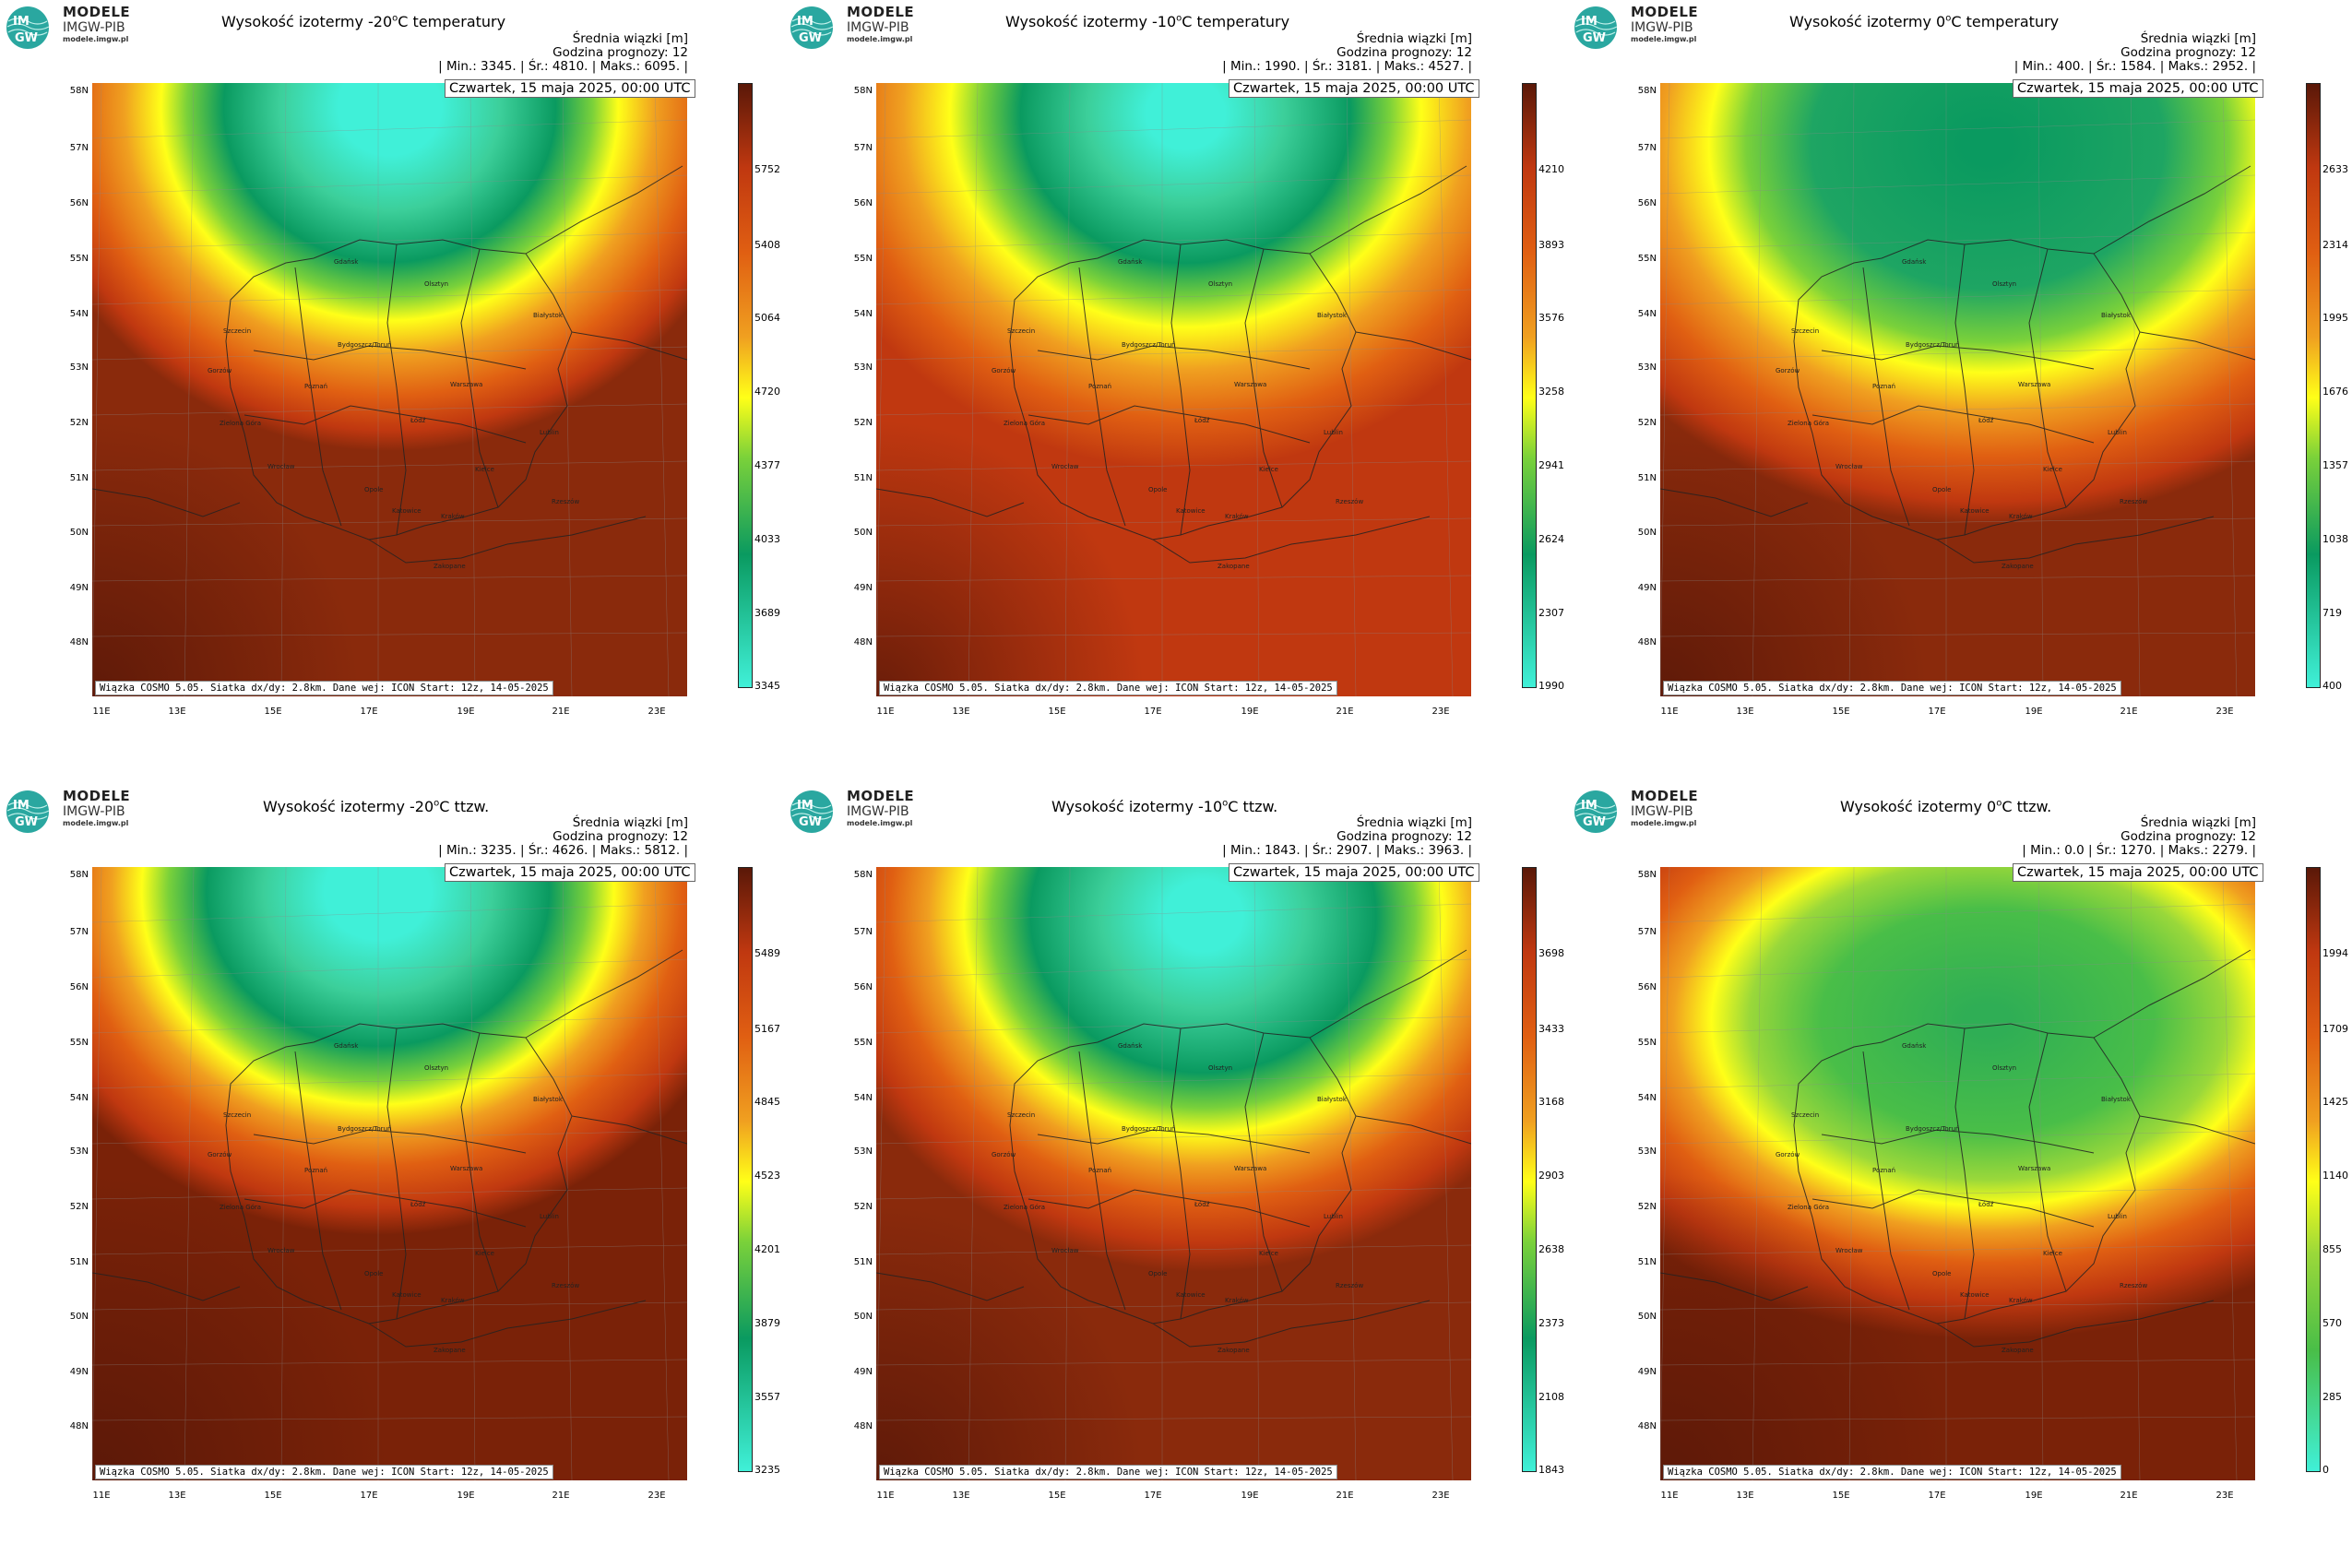 This screenshot has height=1568, width=2352. Describe the element at coordinates (810, 822) in the screenshot. I see `svg-text: GW` at that location.